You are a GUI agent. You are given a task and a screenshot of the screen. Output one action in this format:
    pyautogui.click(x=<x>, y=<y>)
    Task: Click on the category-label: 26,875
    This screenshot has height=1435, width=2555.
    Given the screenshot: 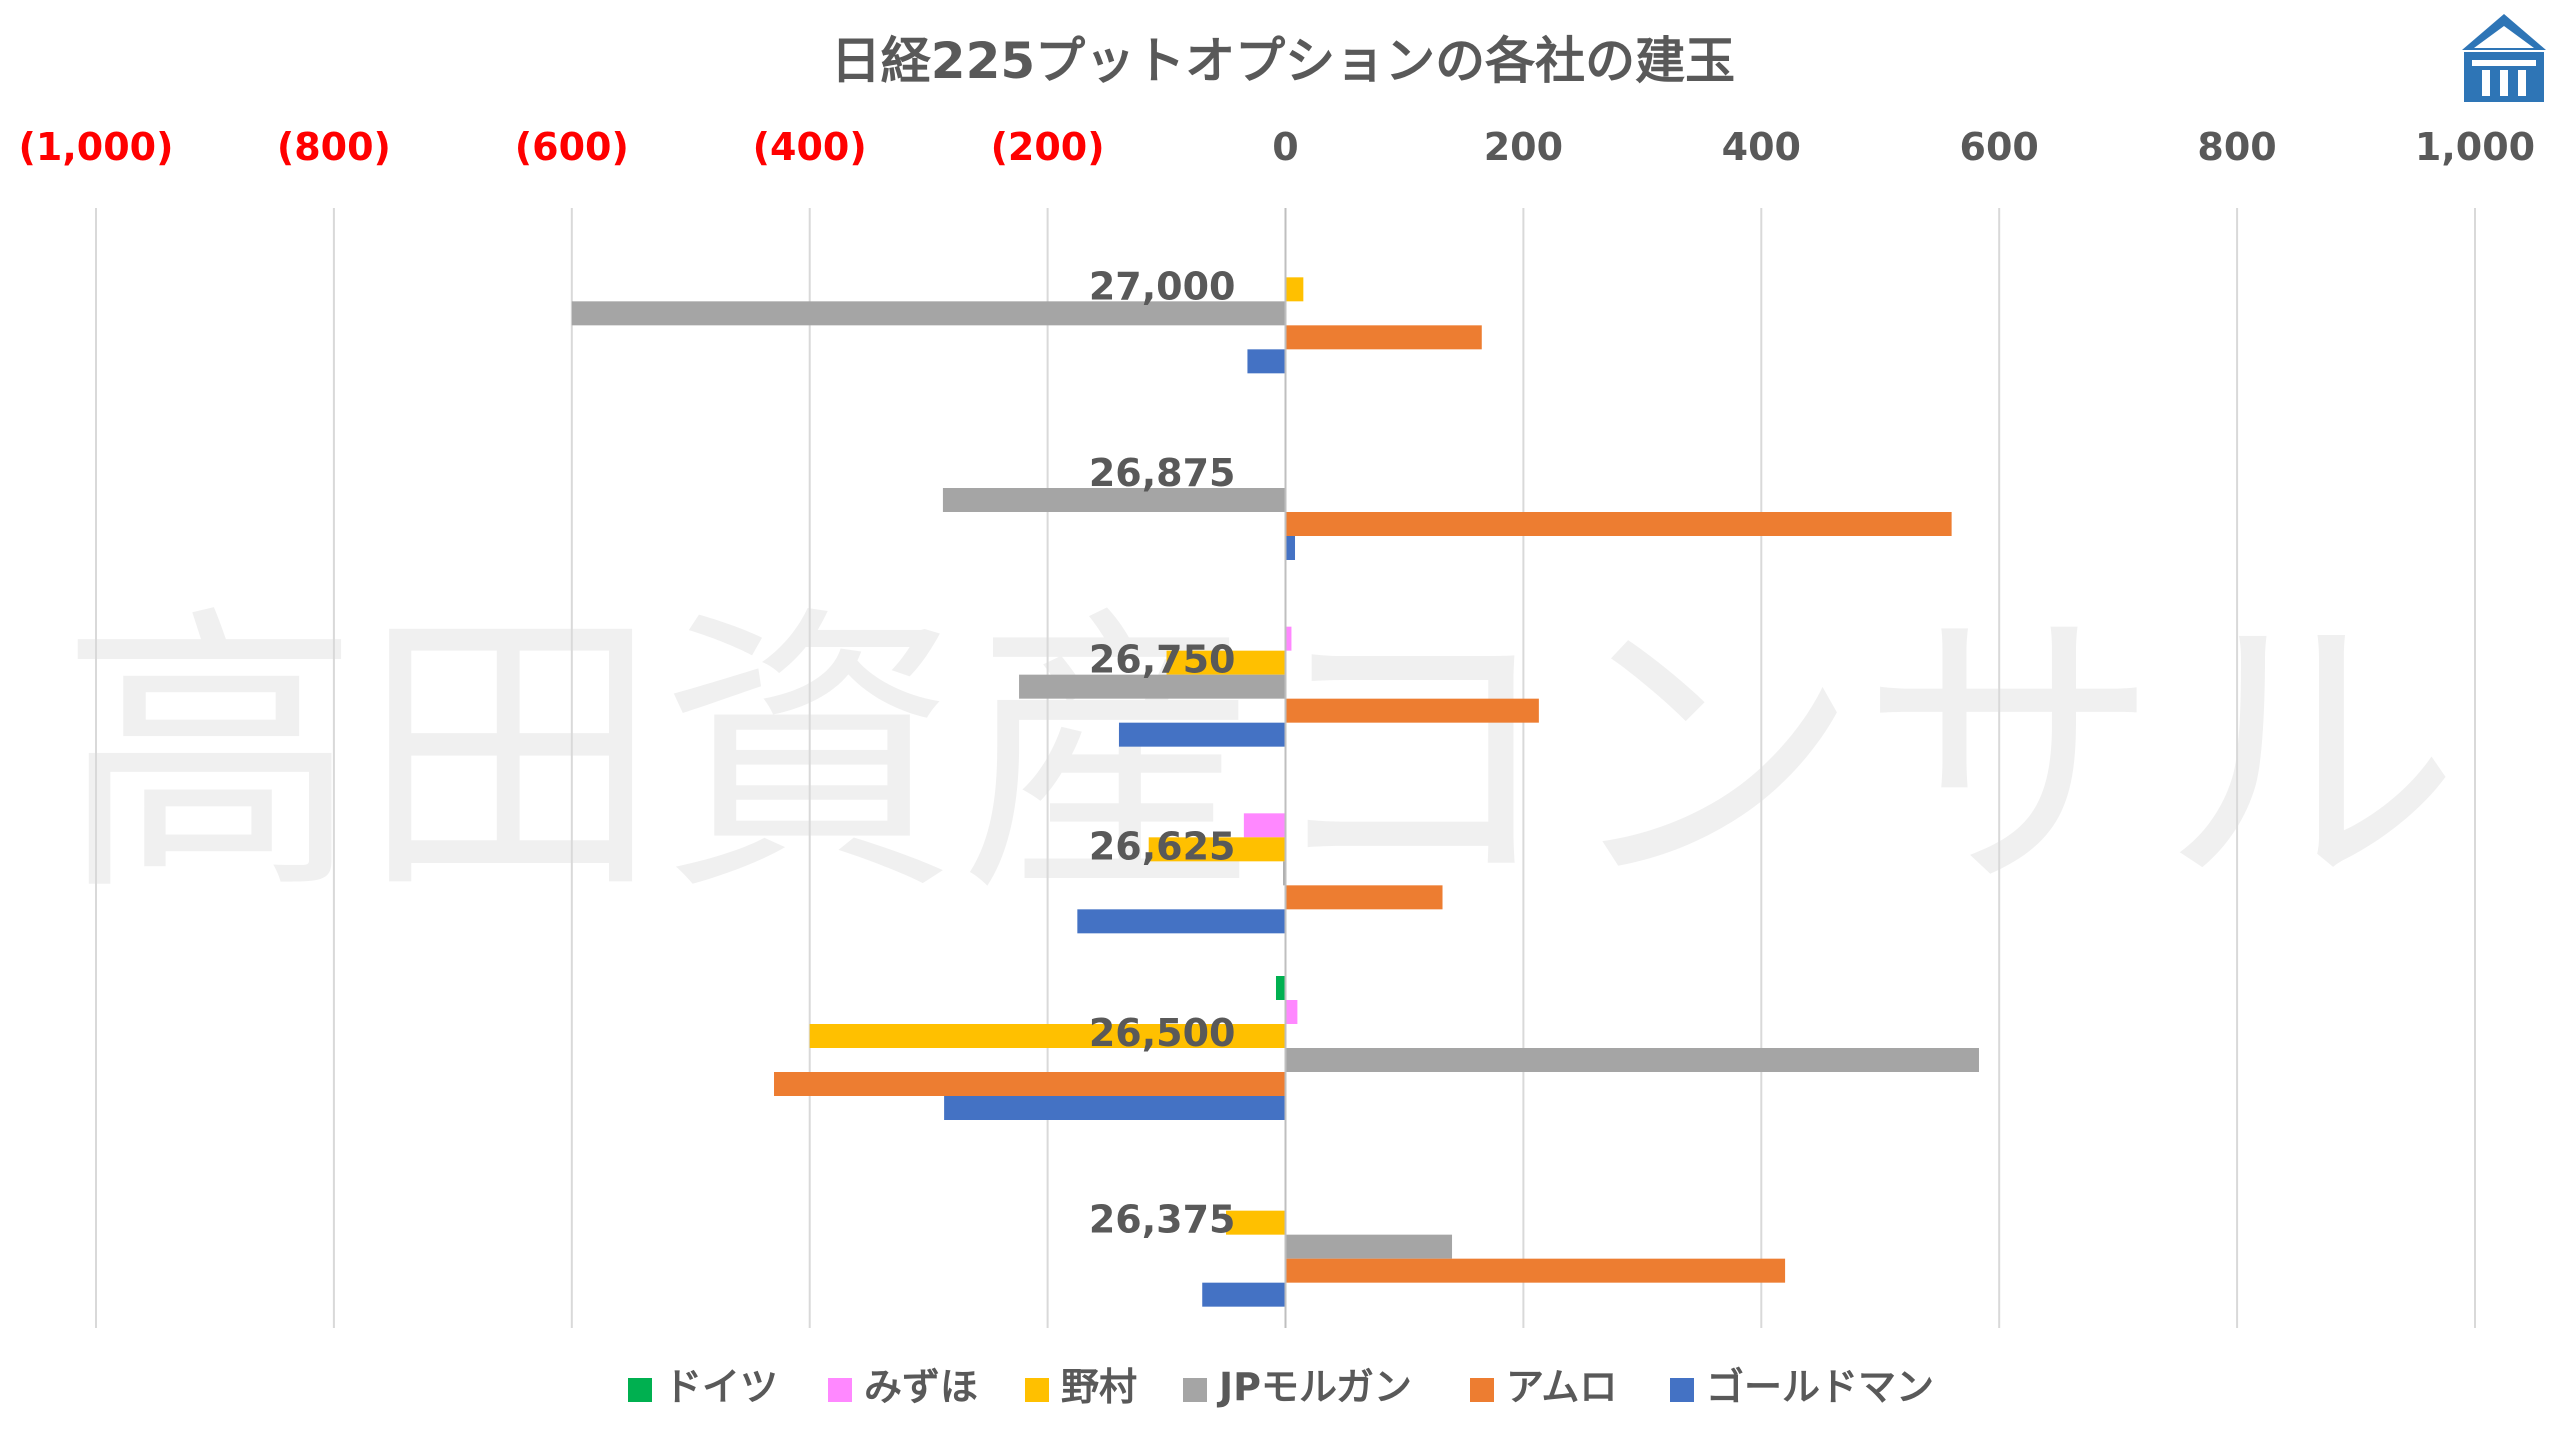 What is the action you would take?
    pyautogui.click(x=1162, y=473)
    